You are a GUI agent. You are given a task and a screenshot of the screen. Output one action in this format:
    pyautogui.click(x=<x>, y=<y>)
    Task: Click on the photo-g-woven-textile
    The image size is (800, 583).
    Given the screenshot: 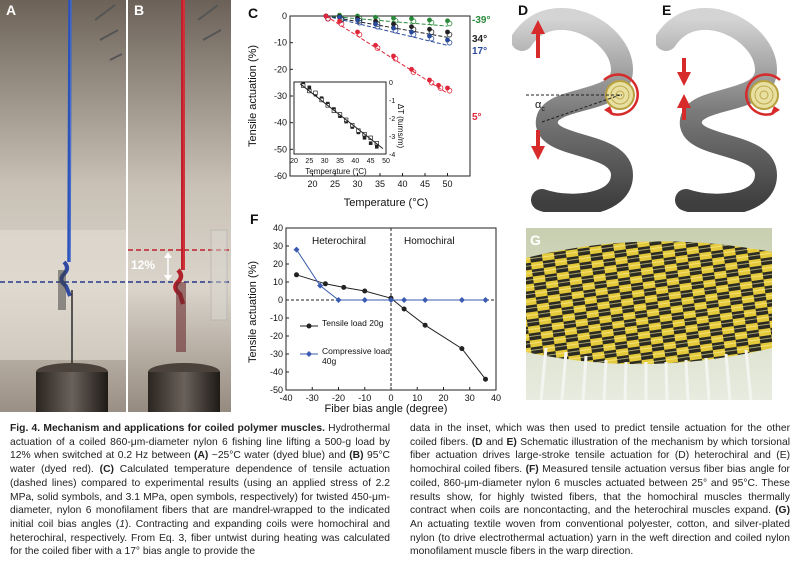 What is the action you would take?
    pyautogui.click(x=649, y=314)
    